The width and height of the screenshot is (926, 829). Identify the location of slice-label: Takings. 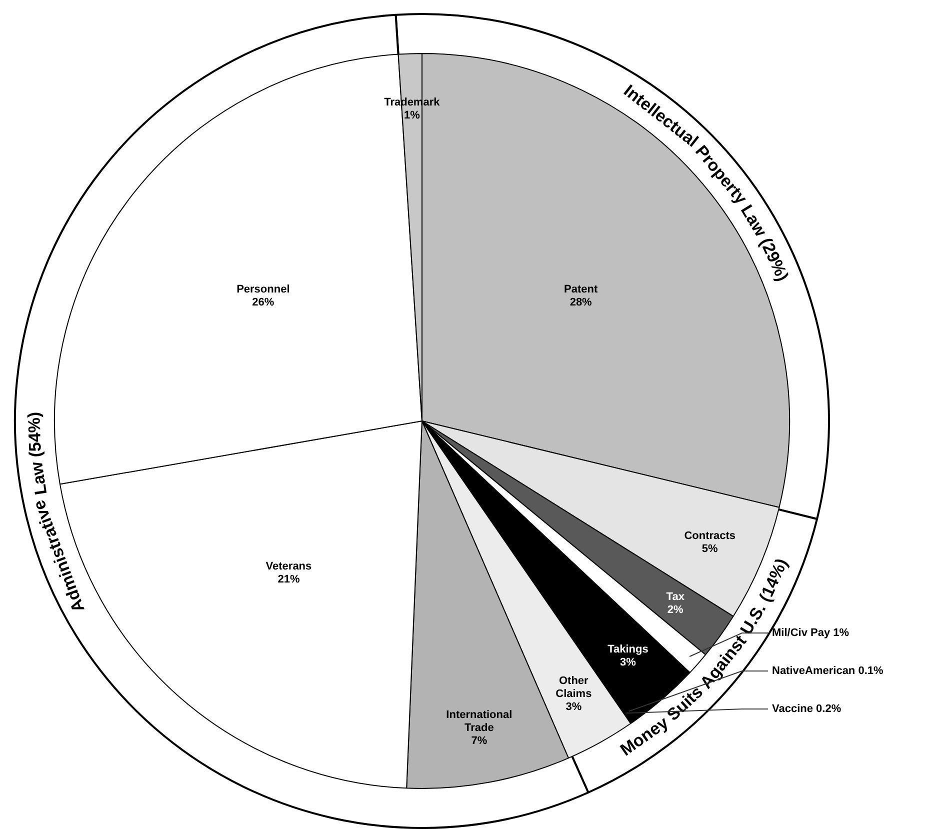
(628, 649).